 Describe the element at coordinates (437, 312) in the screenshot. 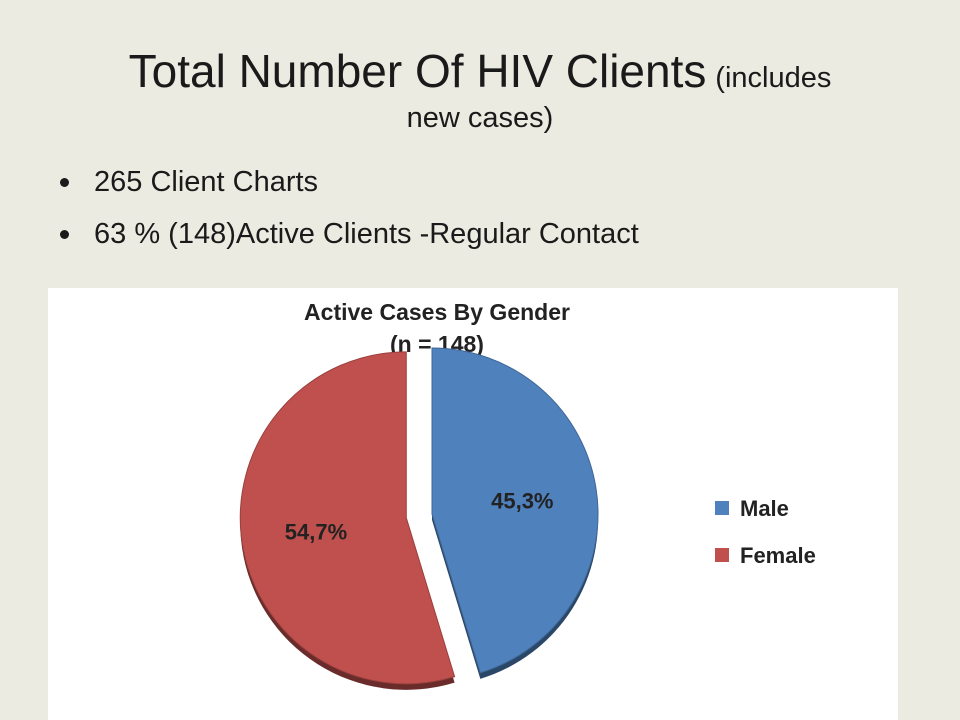

I see `chart-title: Active Cases By Gender` at that location.